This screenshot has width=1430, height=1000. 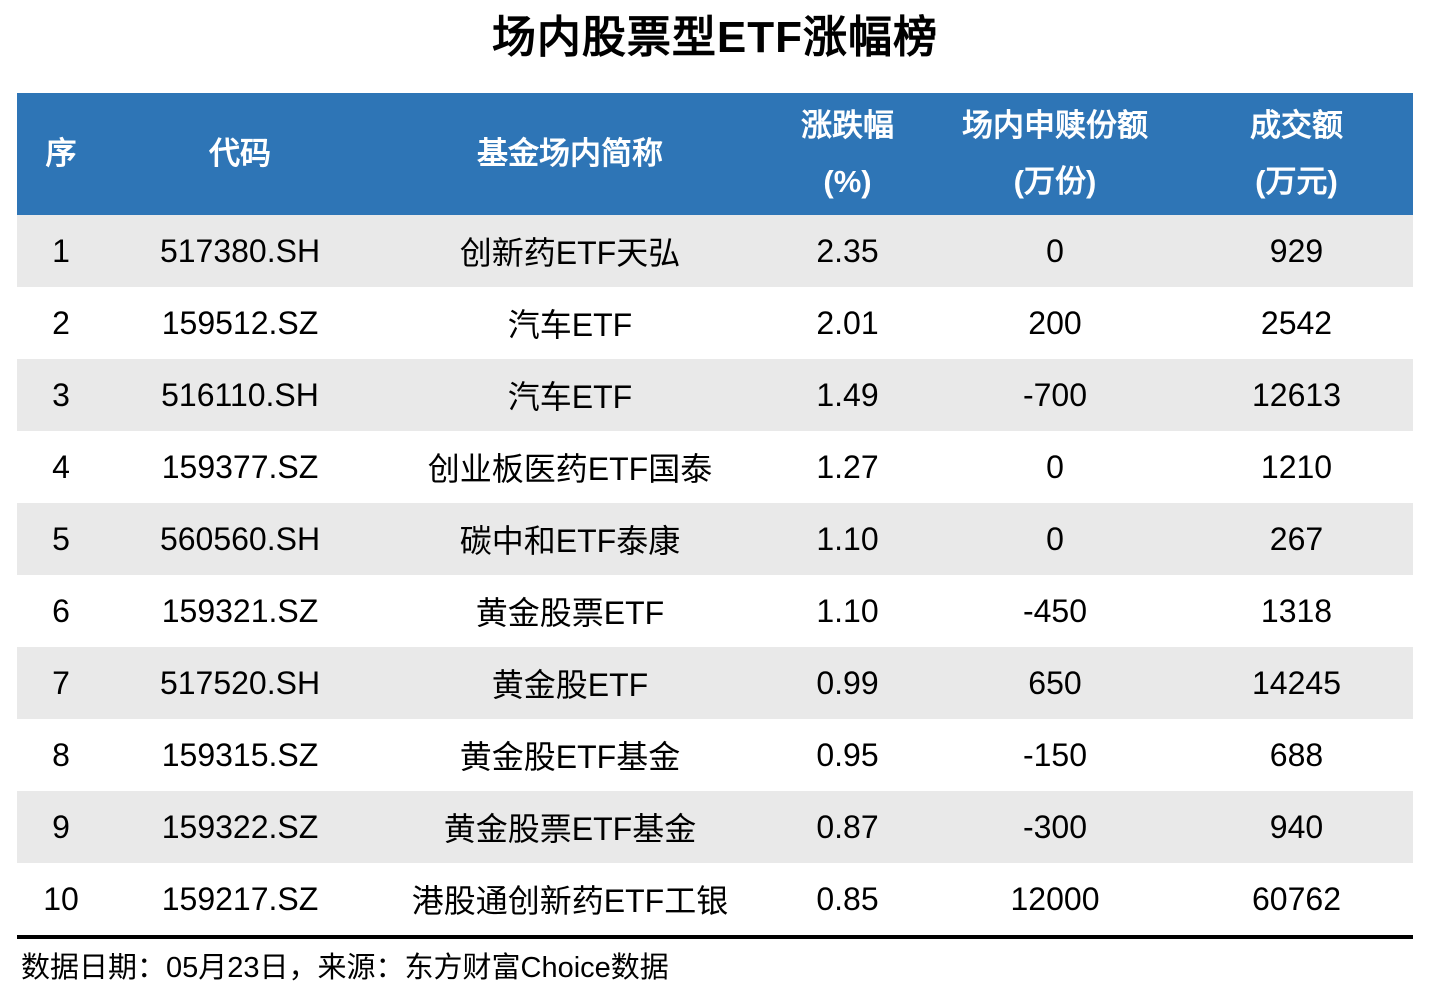 What do you see at coordinates (570, 469) in the screenshot?
I see `cell-name: 创业板医药ETF国泰` at bounding box center [570, 469].